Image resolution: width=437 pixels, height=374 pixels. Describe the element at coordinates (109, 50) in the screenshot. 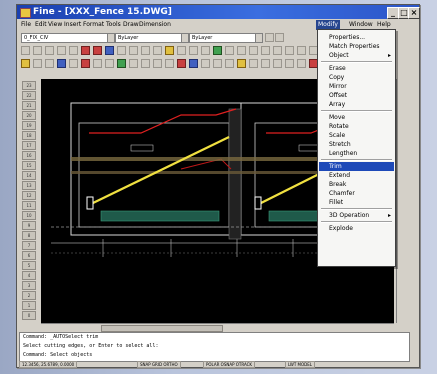

I see `standard-tool-8-icon` at that location.